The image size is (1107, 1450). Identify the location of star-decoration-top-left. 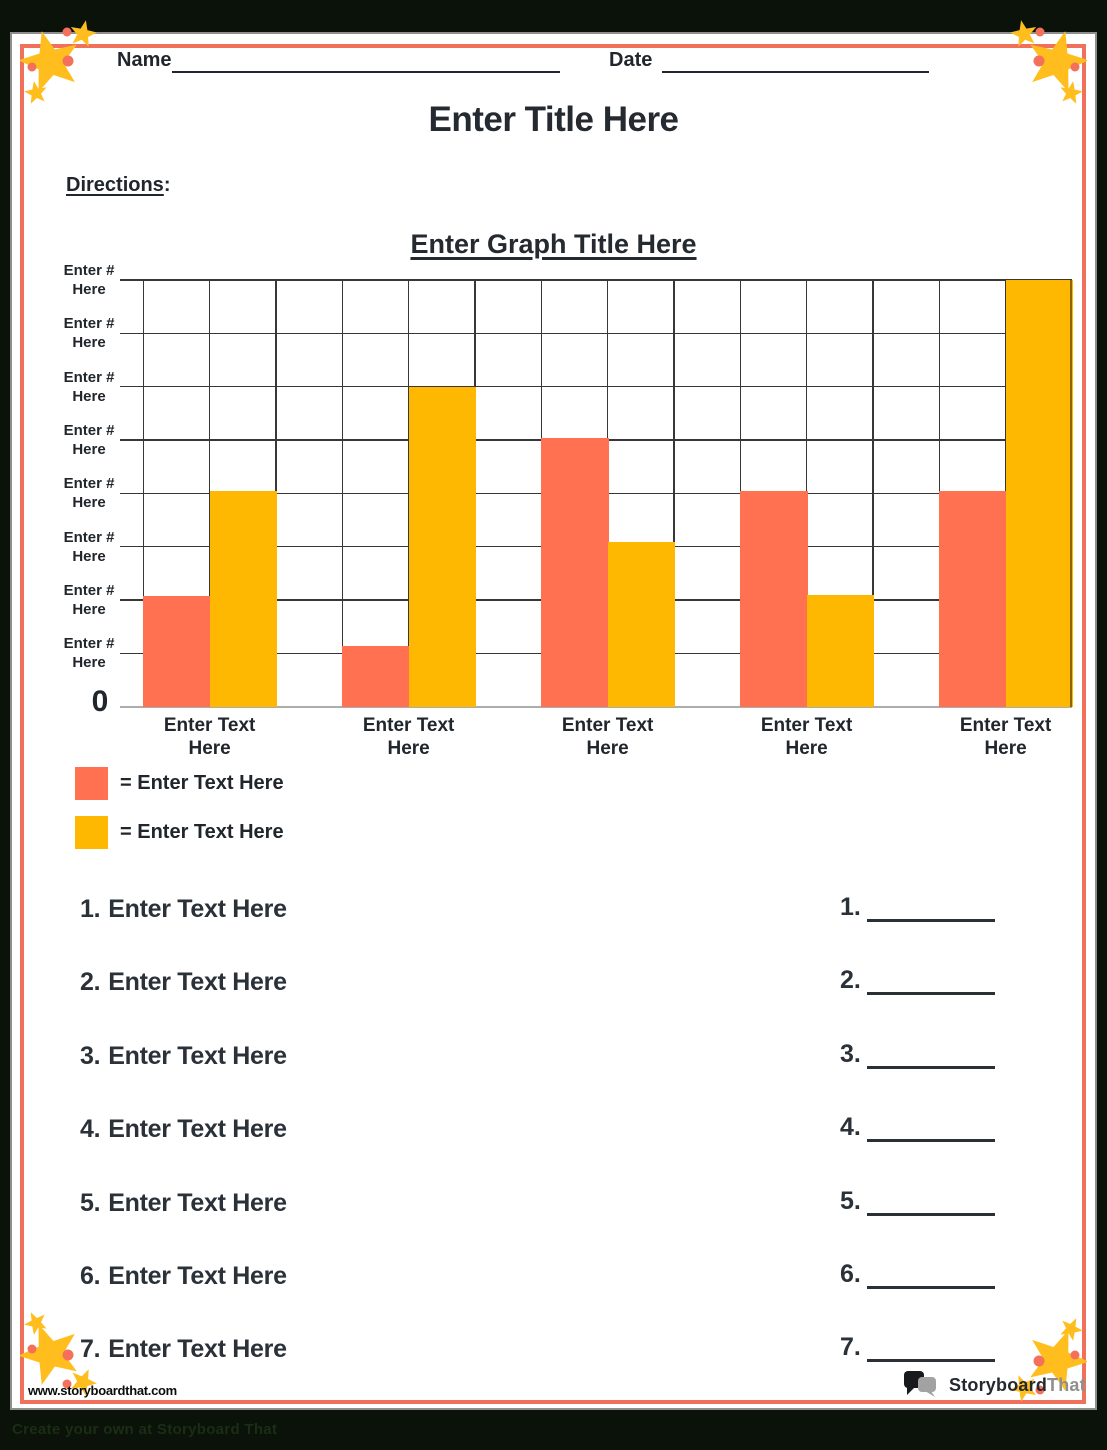
(58, 62).